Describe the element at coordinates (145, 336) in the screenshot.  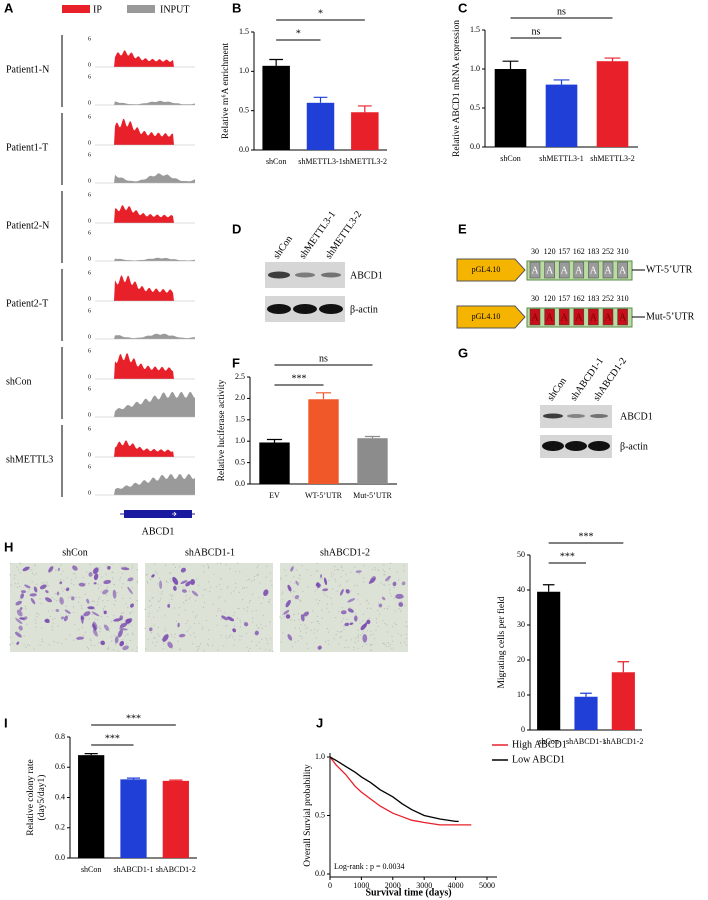
I see `coverage-track` at that location.